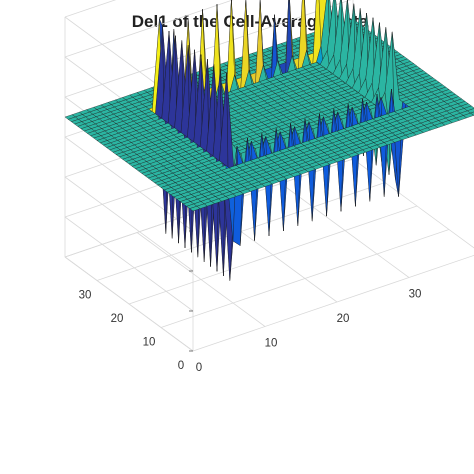 This screenshot has height=474, width=474. What do you see at coordinates (85, 296) in the screenshot?
I see `y-tick-label: 30` at bounding box center [85, 296].